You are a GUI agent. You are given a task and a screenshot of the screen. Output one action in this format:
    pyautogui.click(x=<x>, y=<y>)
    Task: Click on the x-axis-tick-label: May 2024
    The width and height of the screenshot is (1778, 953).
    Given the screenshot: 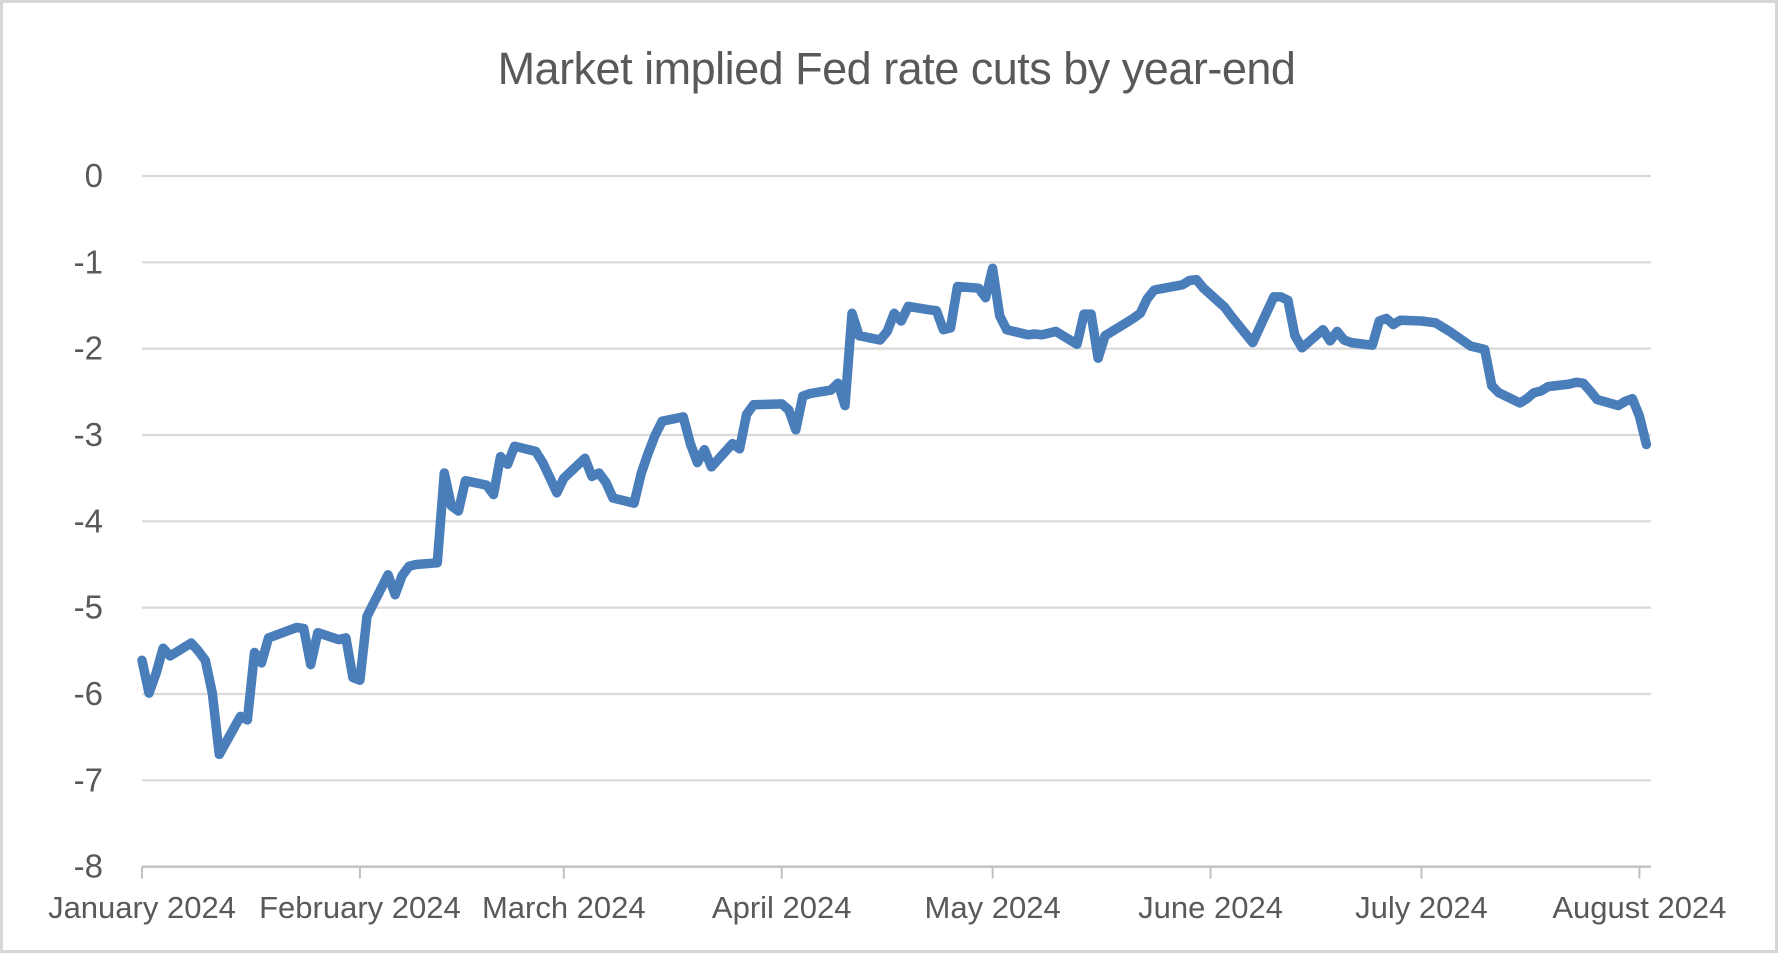 What is the action you would take?
    pyautogui.click(x=993, y=907)
    